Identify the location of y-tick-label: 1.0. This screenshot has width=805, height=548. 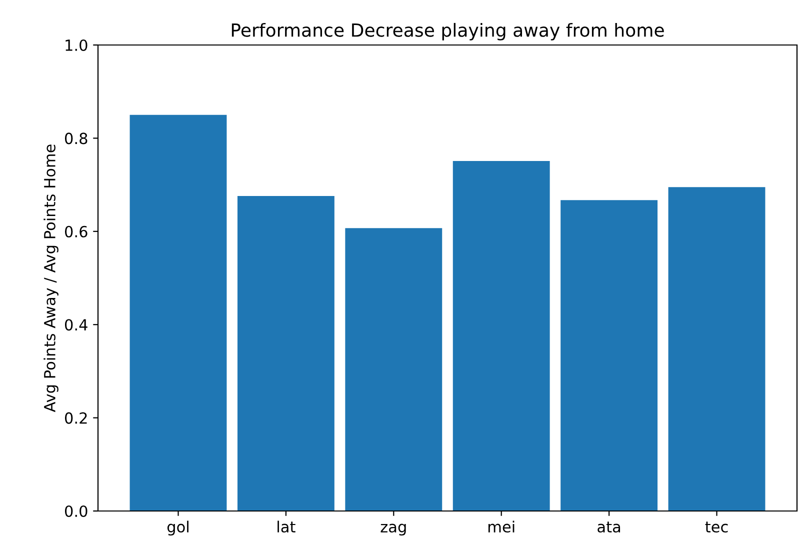
(77, 45).